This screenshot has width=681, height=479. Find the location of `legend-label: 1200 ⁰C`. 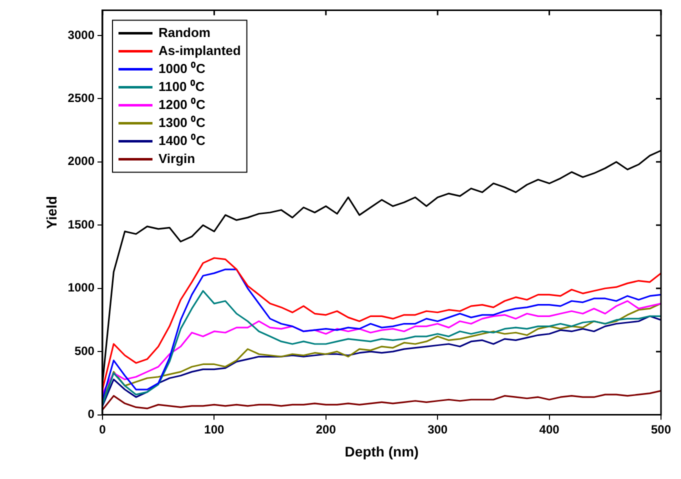

legend-label: 1200 ⁰C is located at coordinates (182, 104).